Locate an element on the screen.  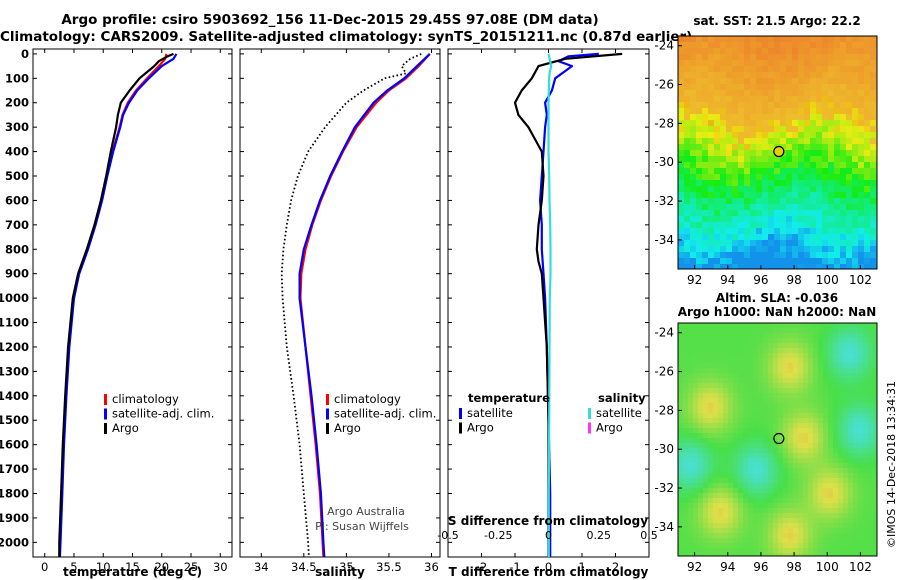
x-tick-label: 2 is located at coordinates (615, 567).